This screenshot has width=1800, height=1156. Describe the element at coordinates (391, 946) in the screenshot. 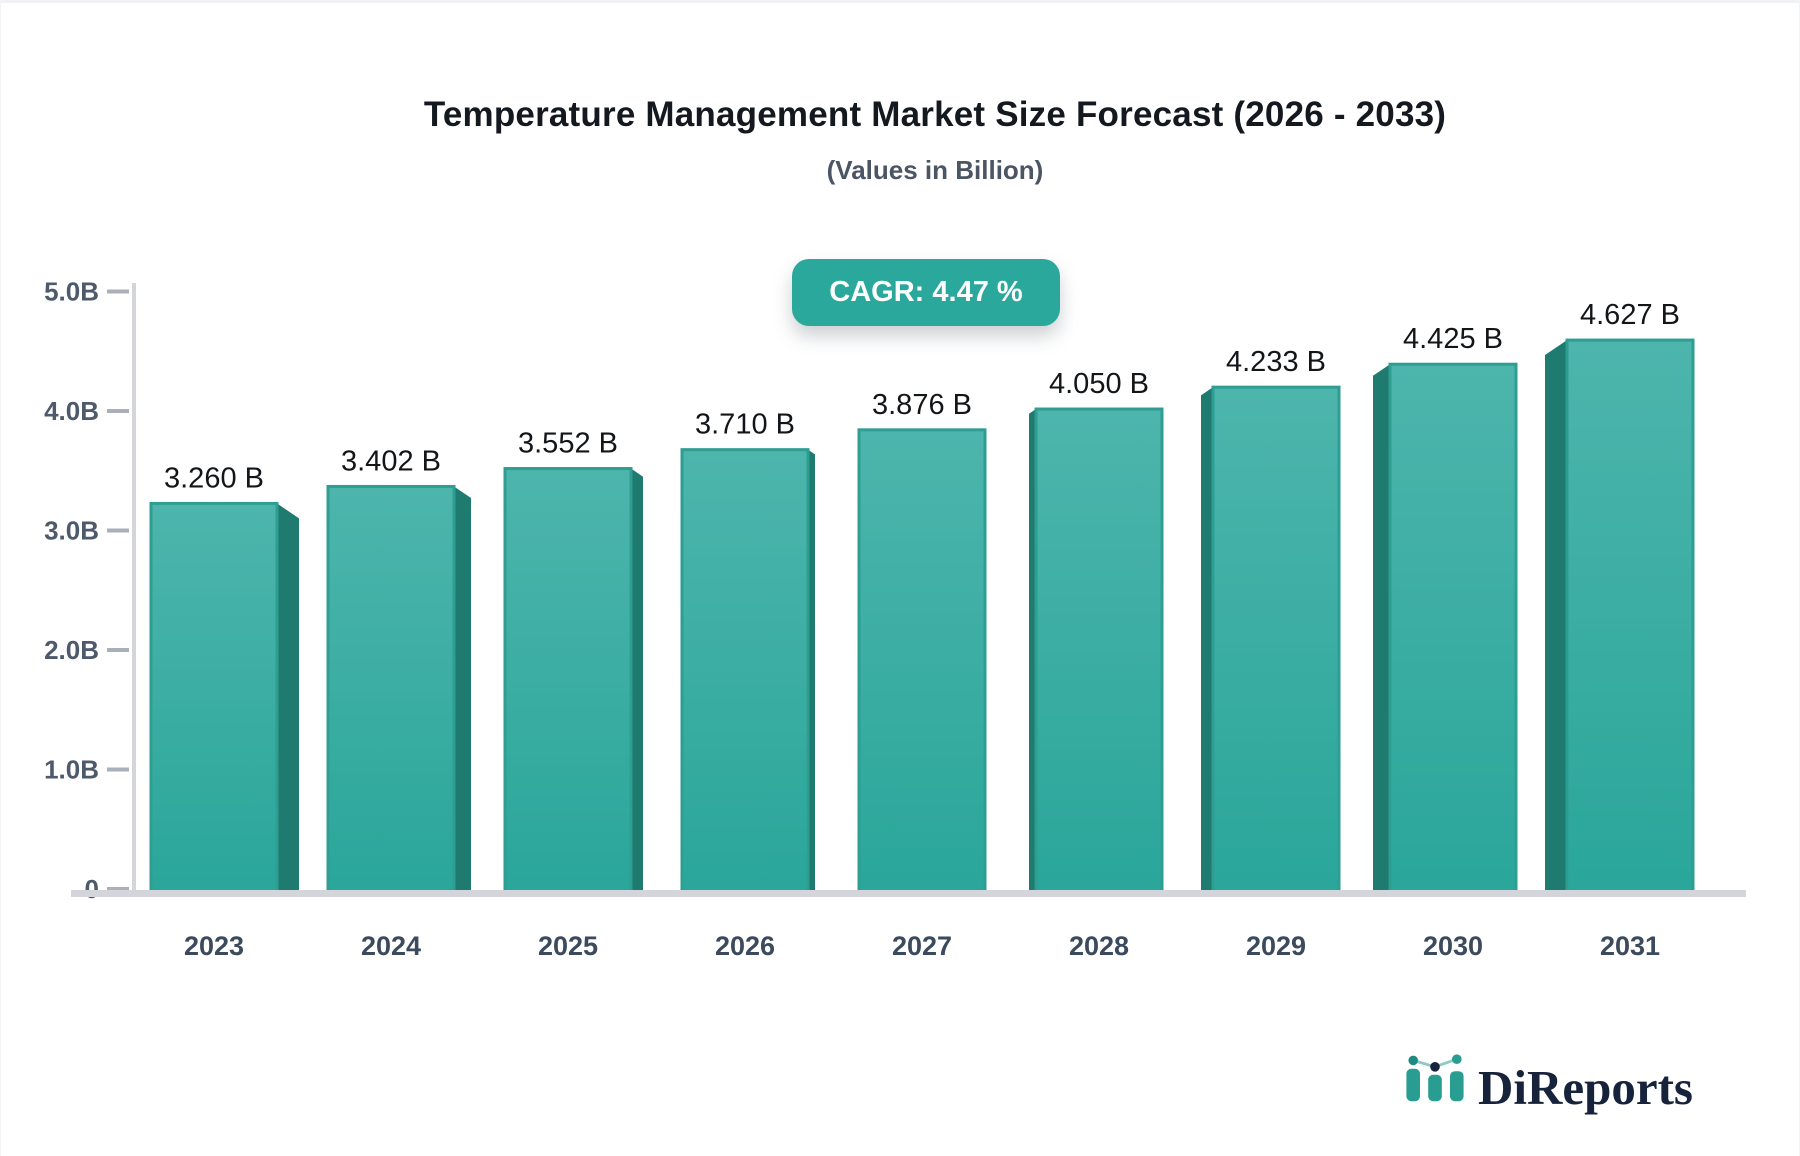

I see `x-axis-label: 2024` at that location.